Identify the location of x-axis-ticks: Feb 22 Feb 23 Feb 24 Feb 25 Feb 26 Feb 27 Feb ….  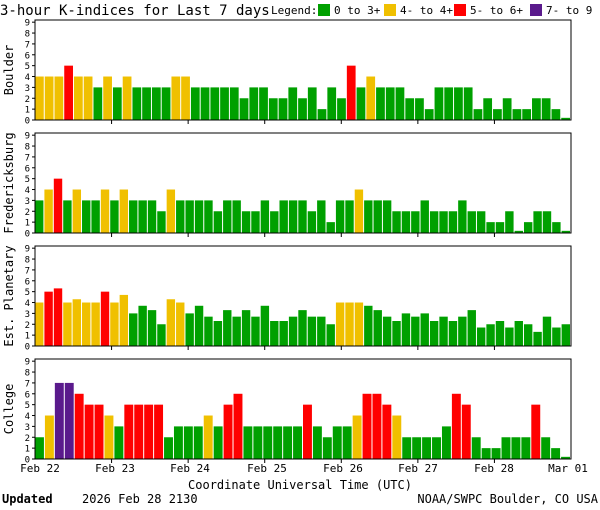
(304, 468).